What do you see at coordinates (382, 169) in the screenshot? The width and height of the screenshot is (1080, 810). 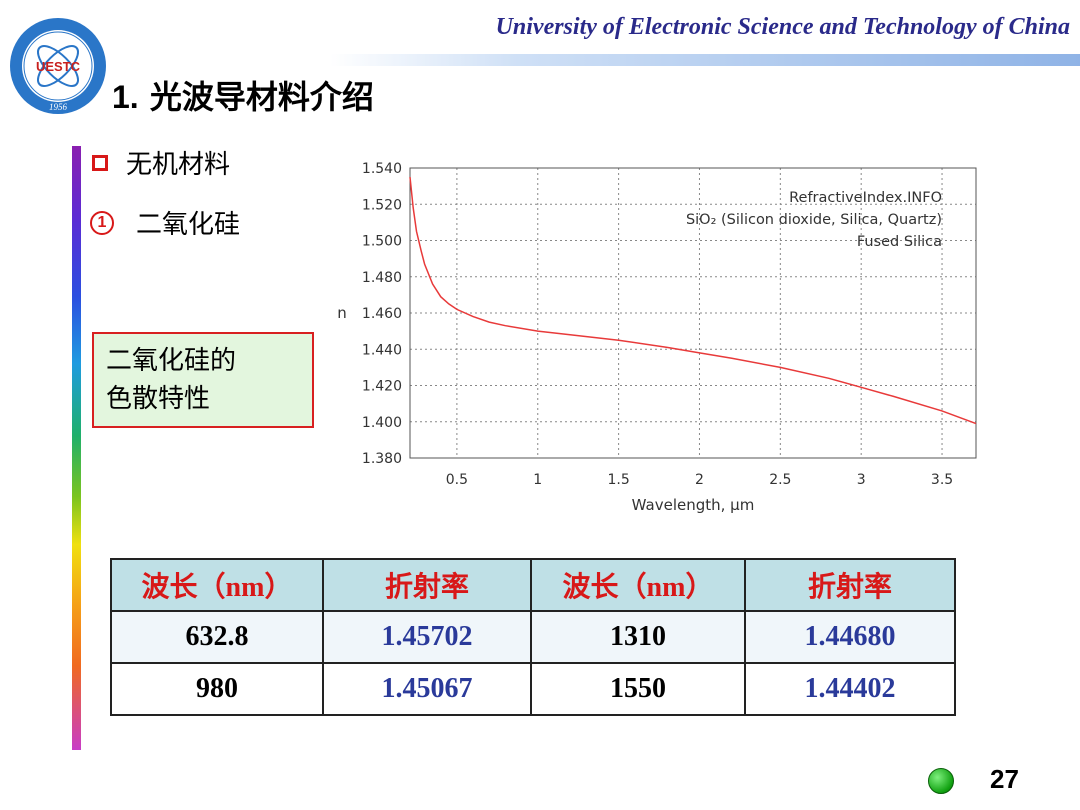 I see `y-tick-label: 1.540` at bounding box center [382, 169].